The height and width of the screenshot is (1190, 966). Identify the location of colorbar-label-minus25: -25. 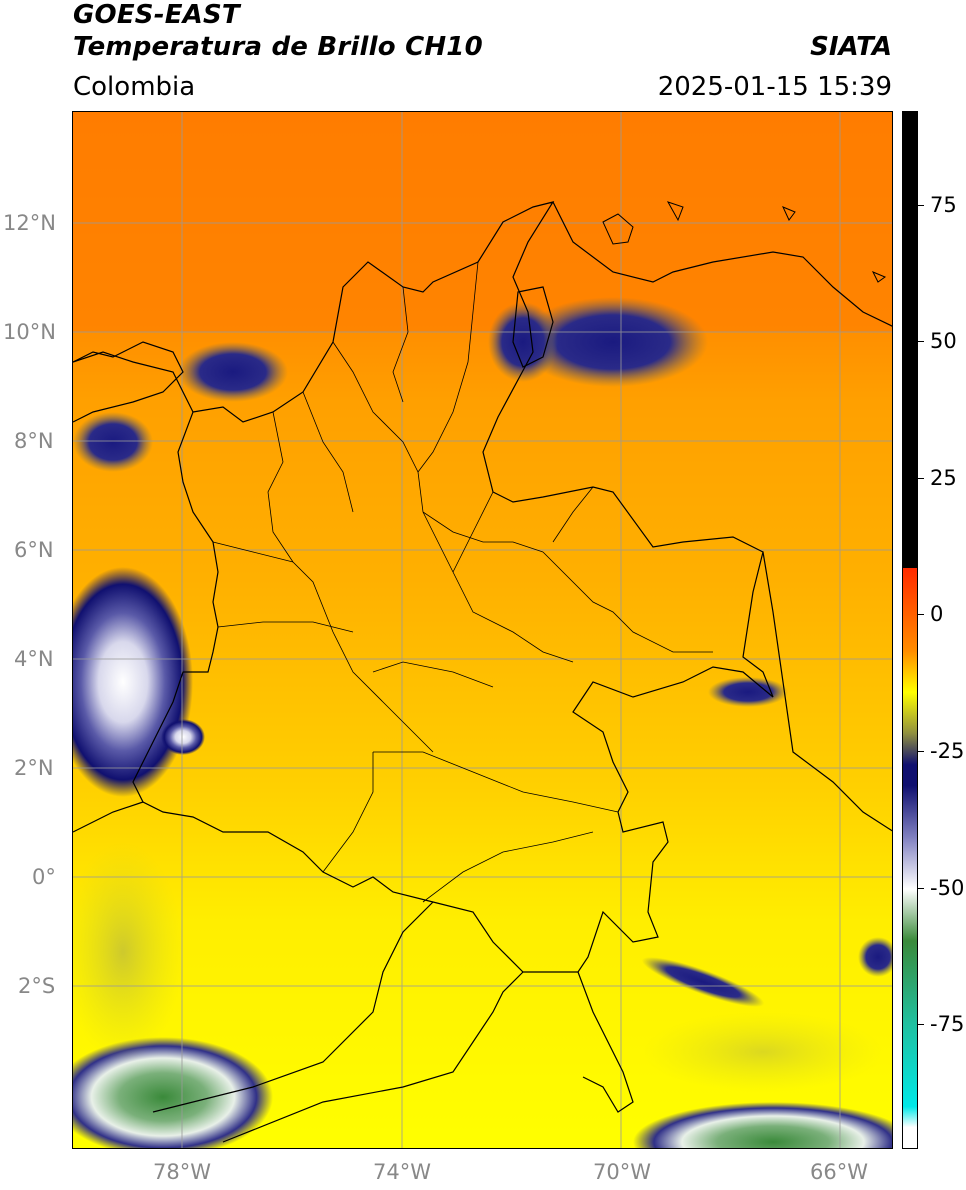
(947, 751).